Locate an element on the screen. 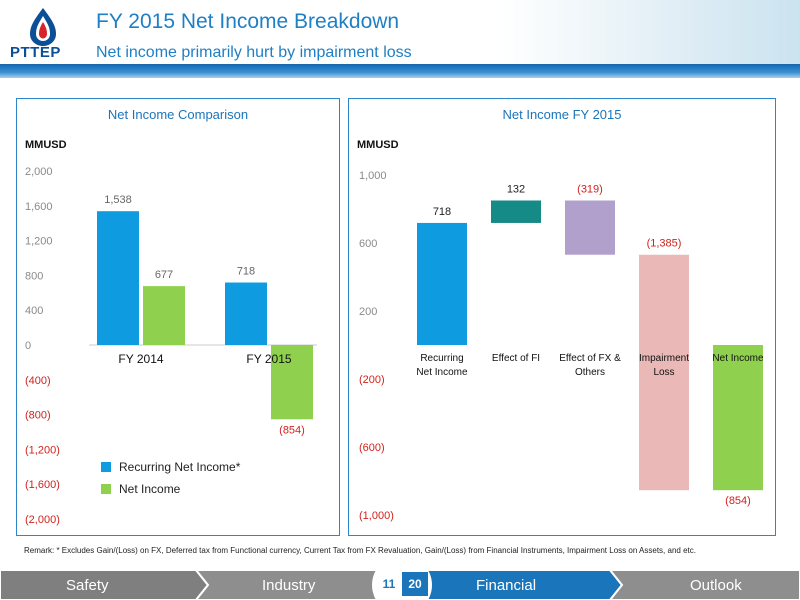 The height and width of the screenshot is (600, 800). y-tick-label: (800) is located at coordinates (38, 416).